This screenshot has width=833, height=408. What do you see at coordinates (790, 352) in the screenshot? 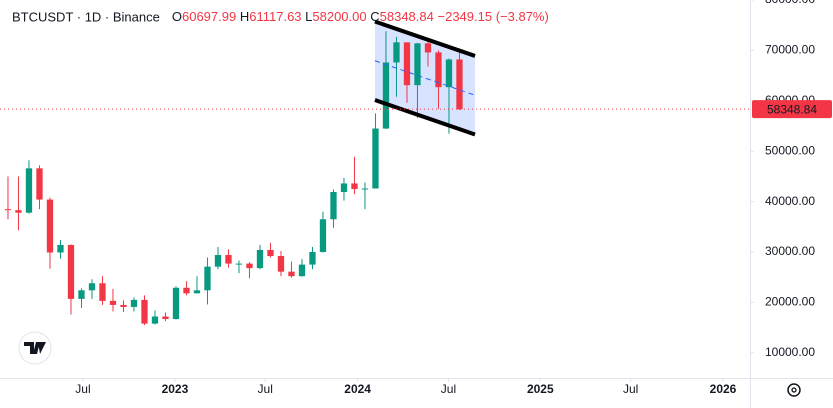
I see `y-tick-label: 10000.00` at bounding box center [790, 352].